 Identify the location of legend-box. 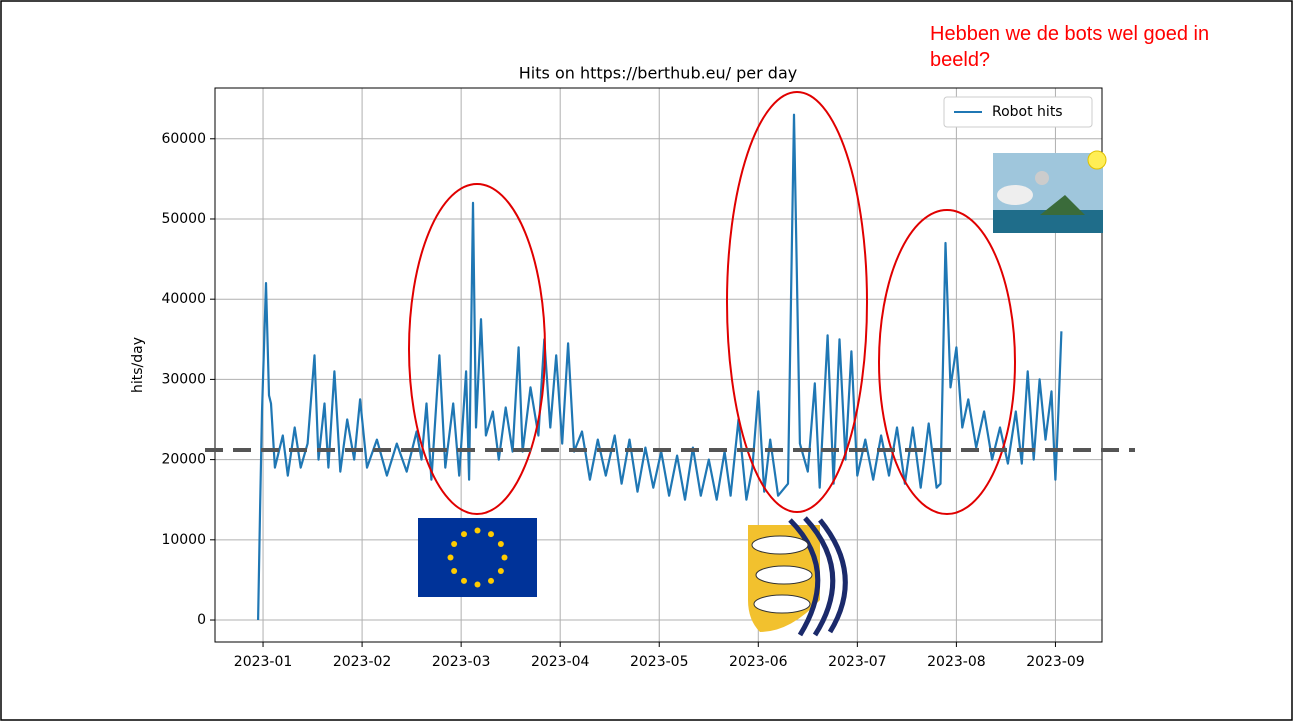
(1018, 112).